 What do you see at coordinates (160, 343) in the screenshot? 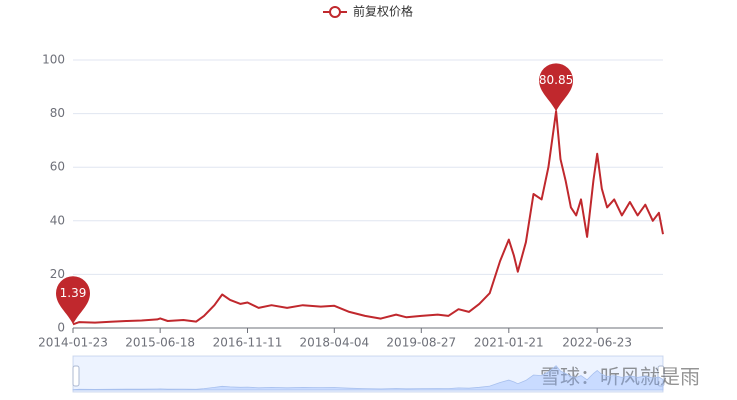
I see `x-tick-label: 2015-06-18` at bounding box center [160, 343].